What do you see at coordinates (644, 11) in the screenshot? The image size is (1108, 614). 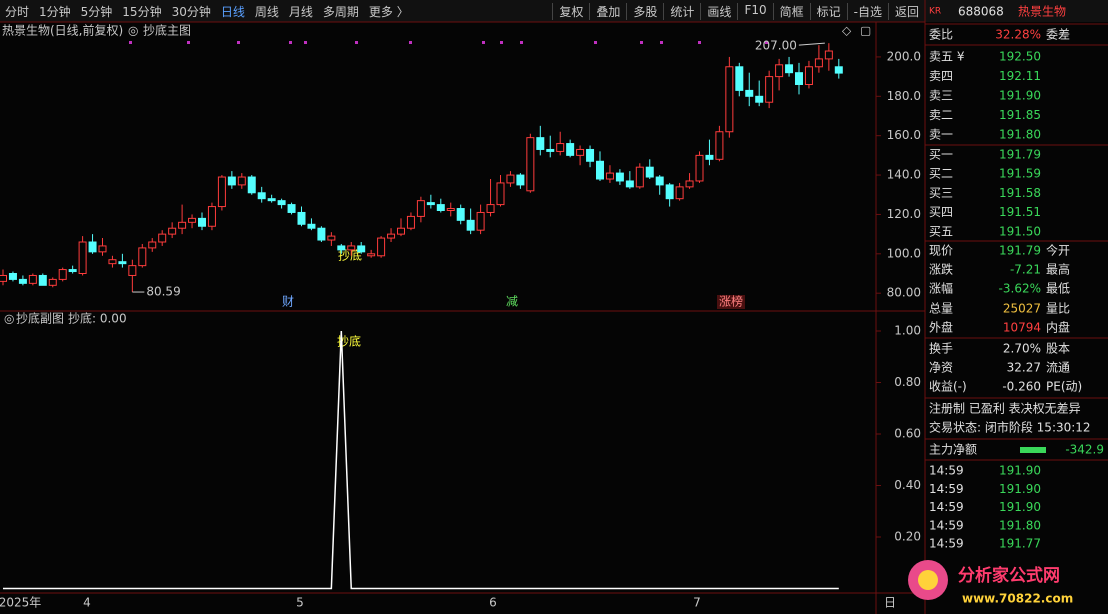 I see `toolbar-button: 多股` at bounding box center [644, 11].